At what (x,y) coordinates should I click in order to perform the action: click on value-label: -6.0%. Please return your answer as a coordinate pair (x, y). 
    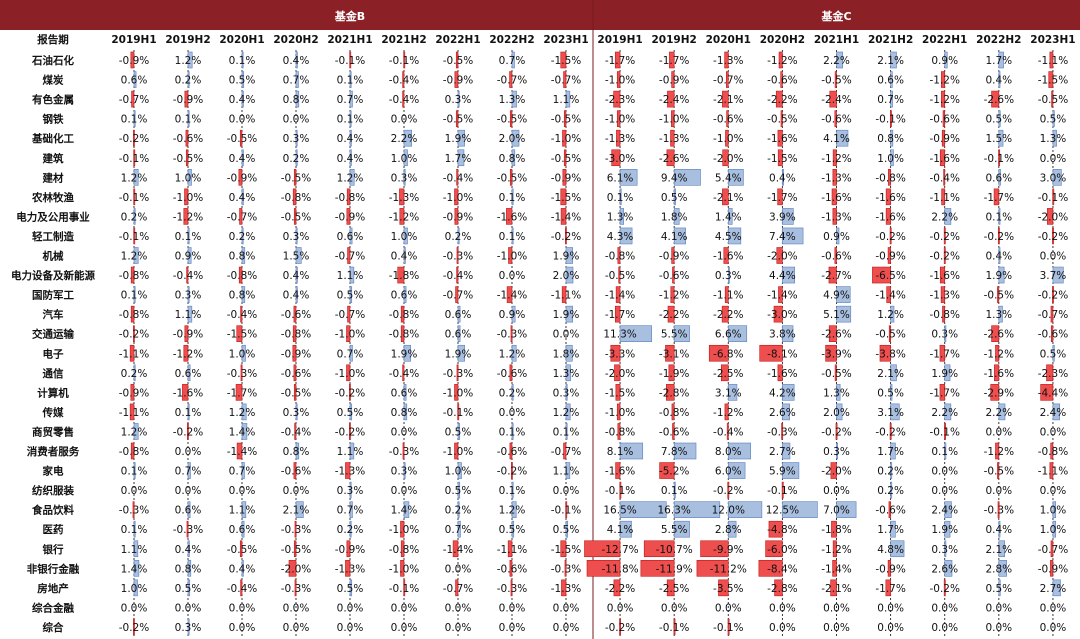
    Looking at the image, I should click on (782, 550).